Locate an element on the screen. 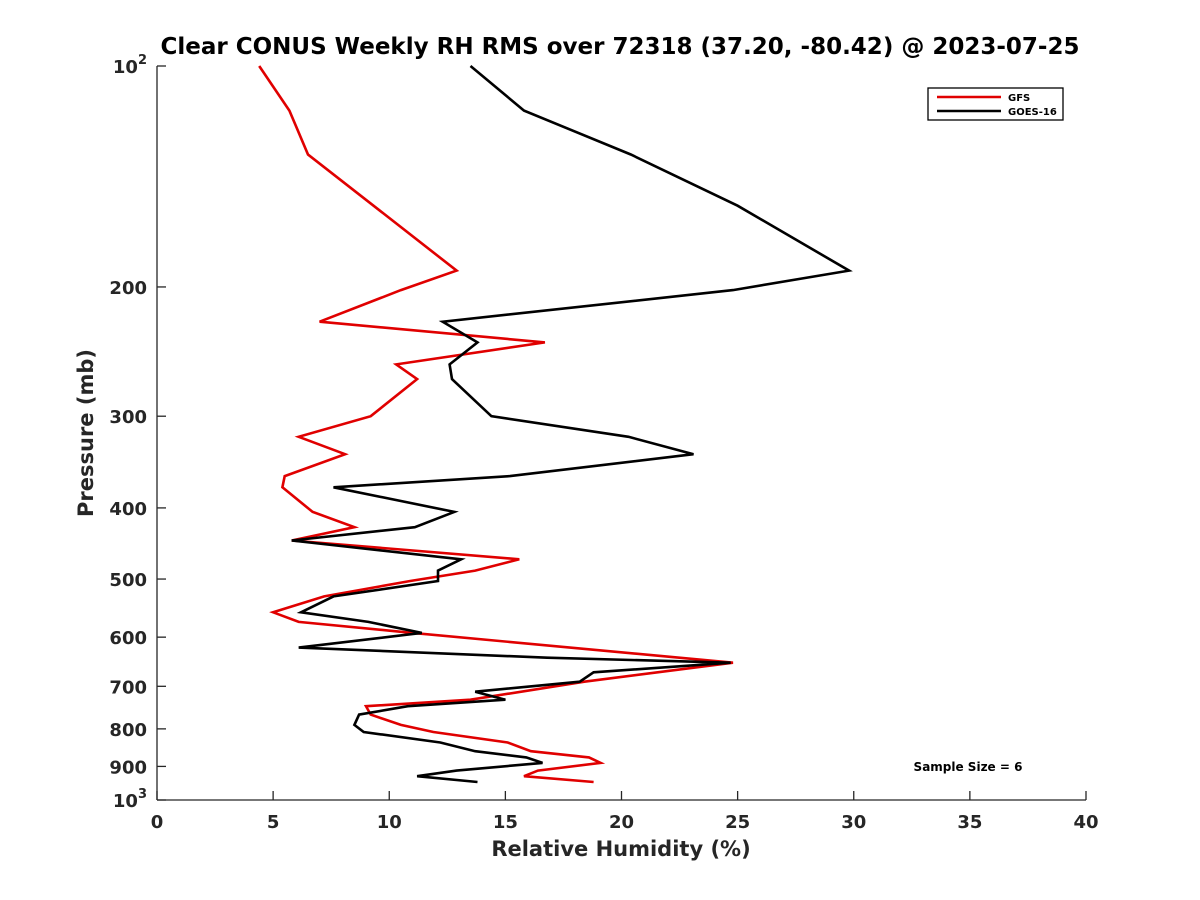 The height and width of the screenshot is (900, 1200). y-tick-label: 300 is located at coordinates (128, 417).